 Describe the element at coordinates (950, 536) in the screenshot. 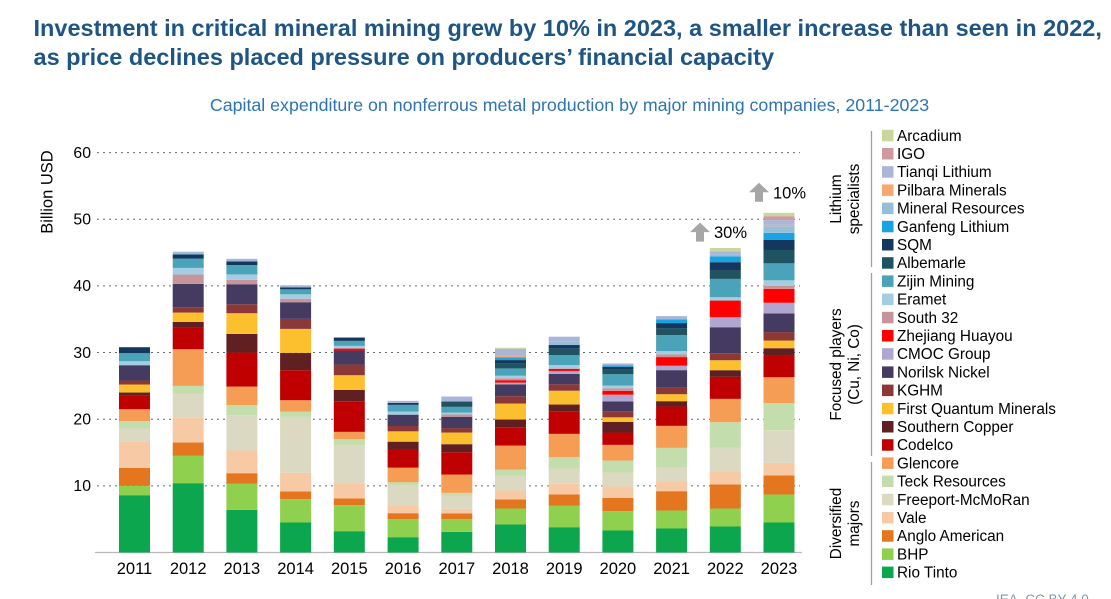

I see `svg-text: Anglo American` at that location.